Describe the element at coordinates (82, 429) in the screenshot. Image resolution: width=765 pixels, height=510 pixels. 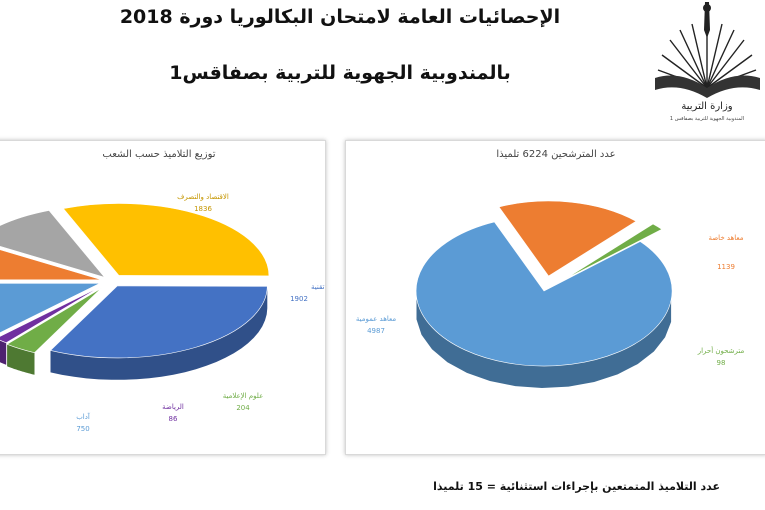
I see `data-value: 750` at that location.